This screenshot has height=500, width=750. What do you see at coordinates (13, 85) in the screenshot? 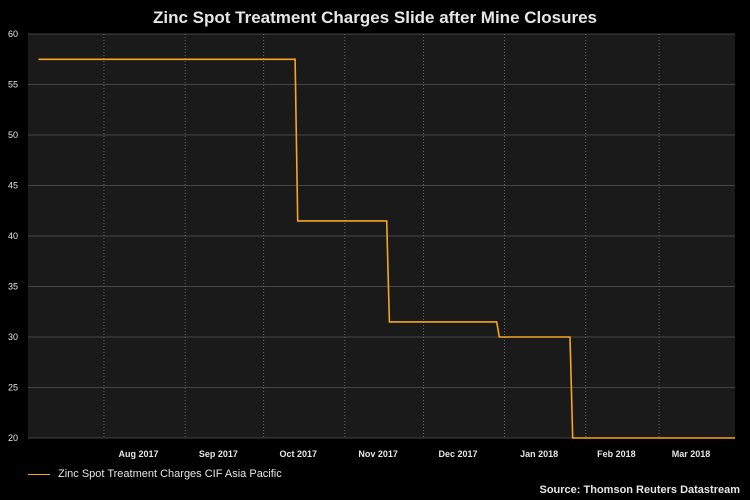
I see `y-tick-label: 55` at bounding box center [13, 85].